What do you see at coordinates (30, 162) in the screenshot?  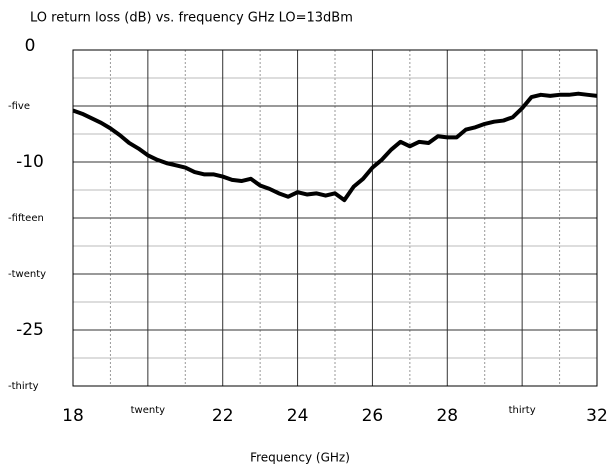 I see `y-tick-label: -10` at bounding box center [30, 162].